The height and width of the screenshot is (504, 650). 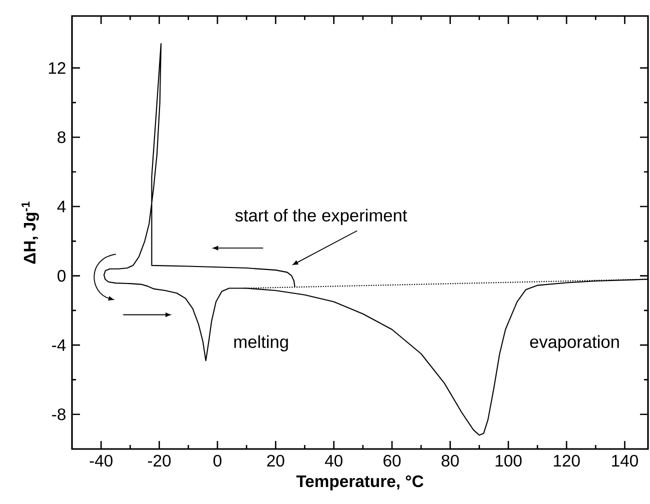 What do you see at coordinates (59, 414) in the screenshot?
I see `y-tick-label: -8` at bounding box center [59, 414].